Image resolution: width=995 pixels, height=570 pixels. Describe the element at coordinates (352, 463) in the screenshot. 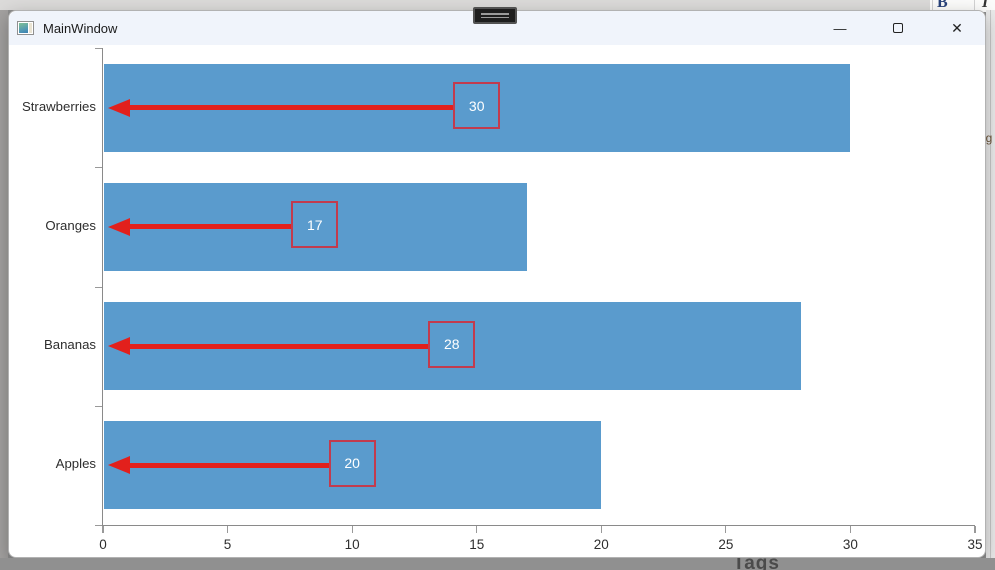

I see `value-annotation-box: 20` at that location.